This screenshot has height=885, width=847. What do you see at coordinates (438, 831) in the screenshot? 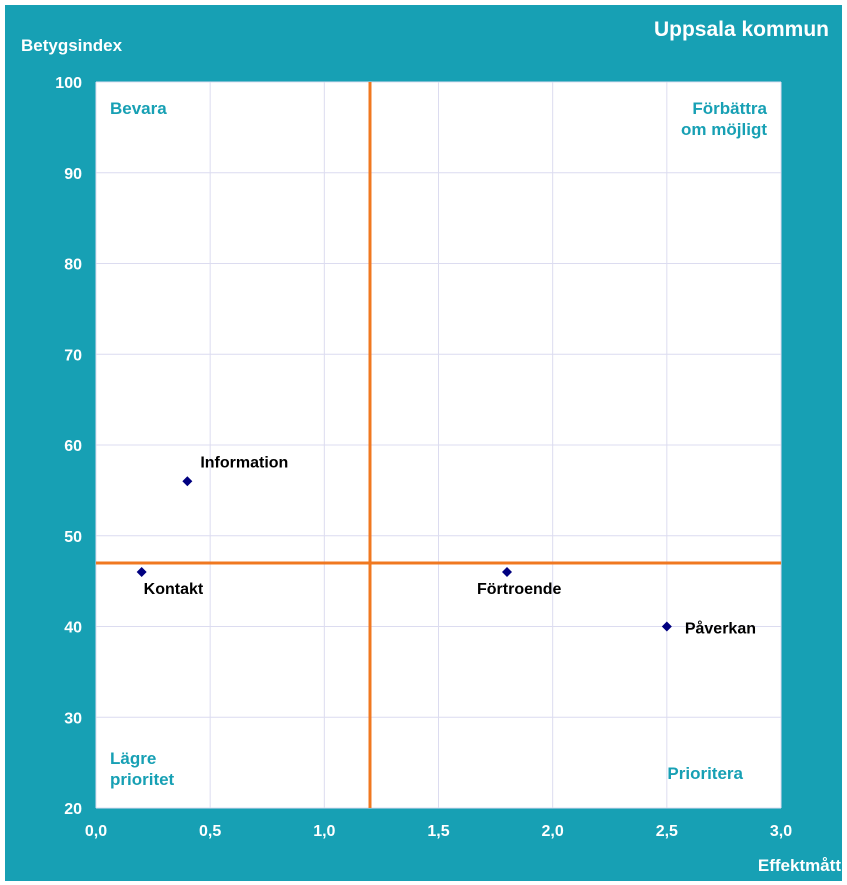
I see `x-tick-label: 1,5` at bounding box center [438, 831].